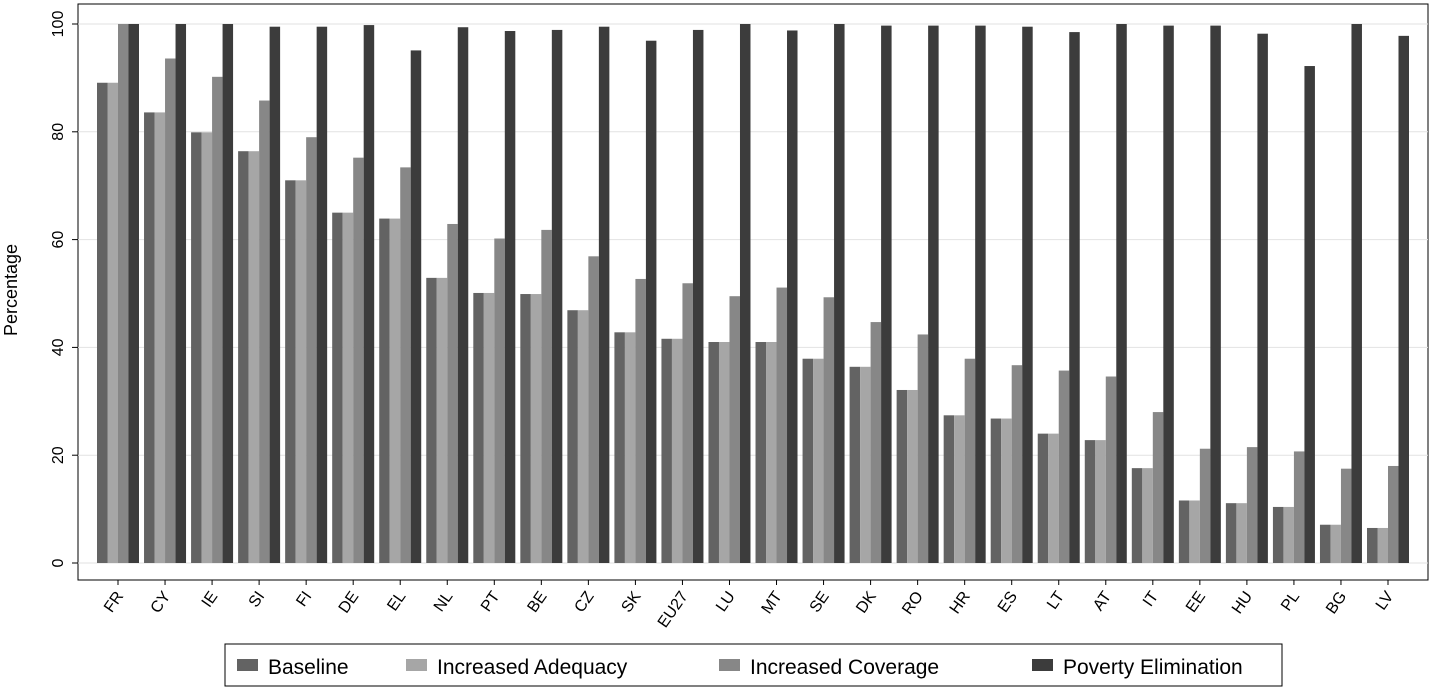 This screenshot has width=1434, height=688. What do you see at coordinates (1194, 531) in the screenshot?
I see `bar-ee-increased-adequacy` at bounding box center [1194, 531].